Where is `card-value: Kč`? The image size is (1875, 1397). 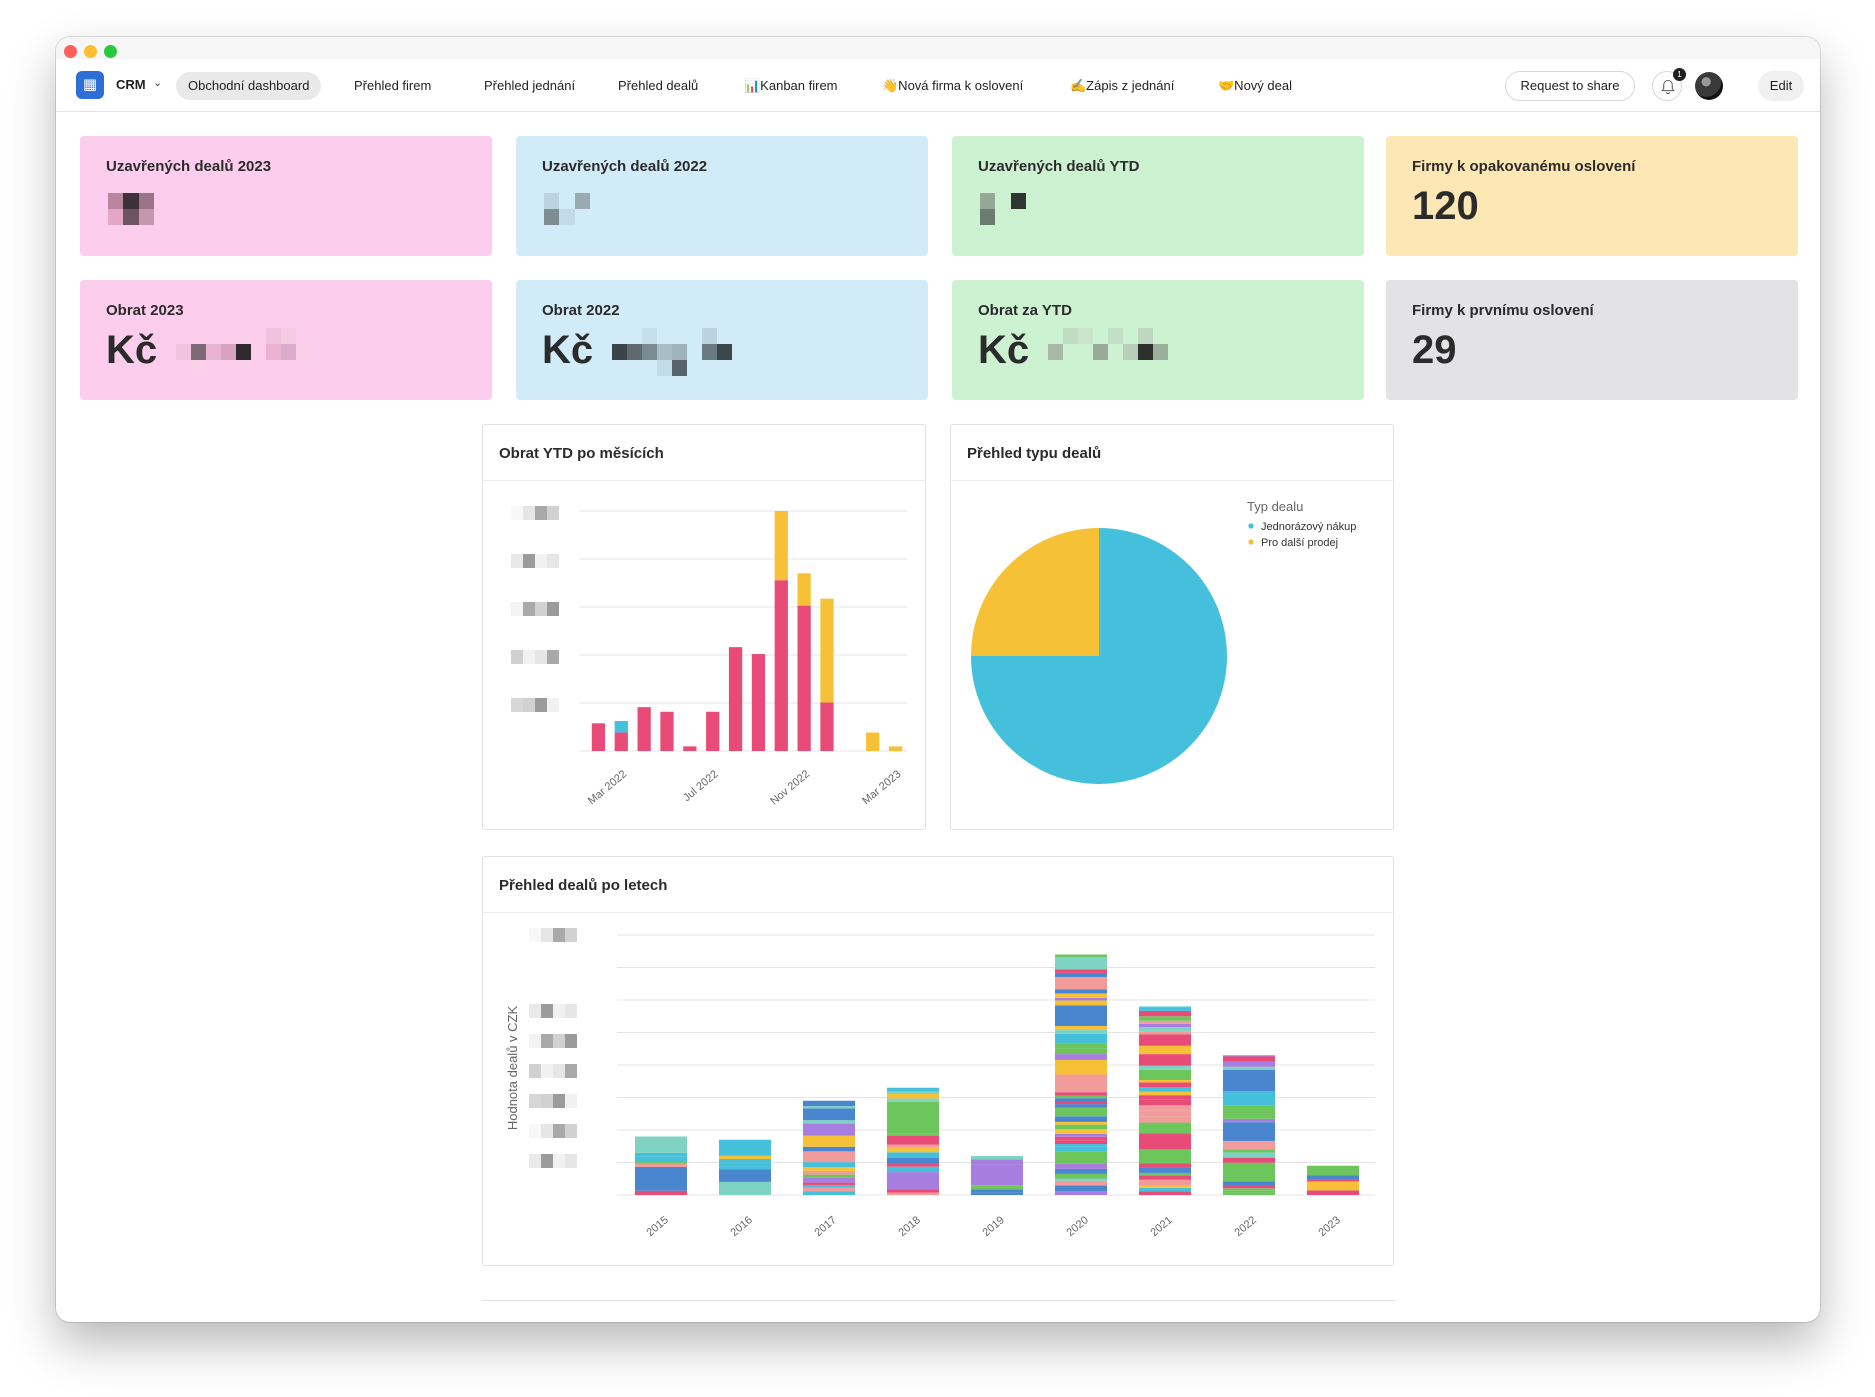 card-value: Kč is located at coordinates (1004, 350).